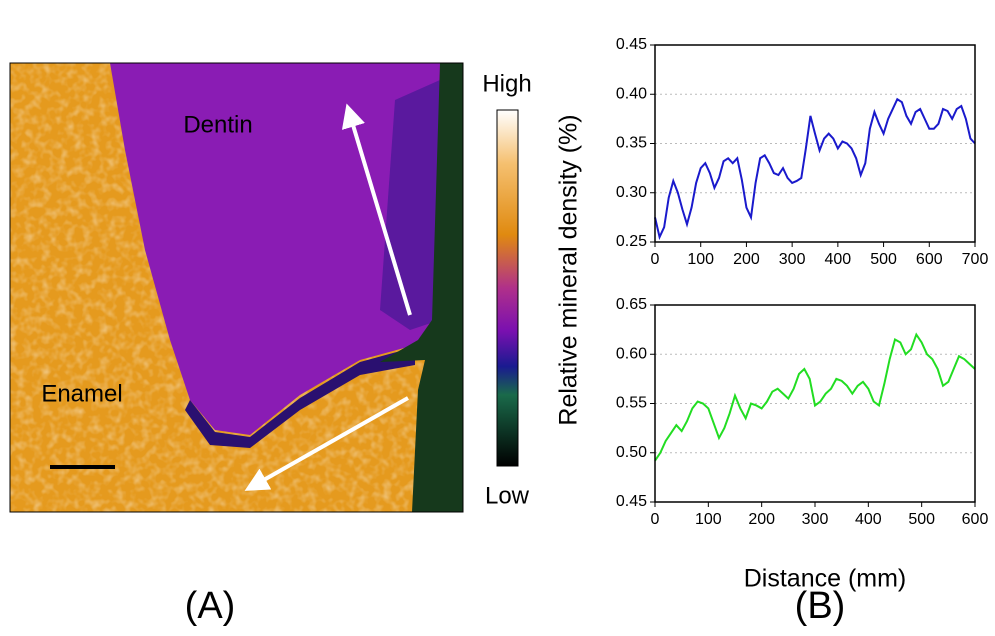 This screenshot has height=636, width=995. I want to click on y-tick-label: 0.50, so click(631, 452).